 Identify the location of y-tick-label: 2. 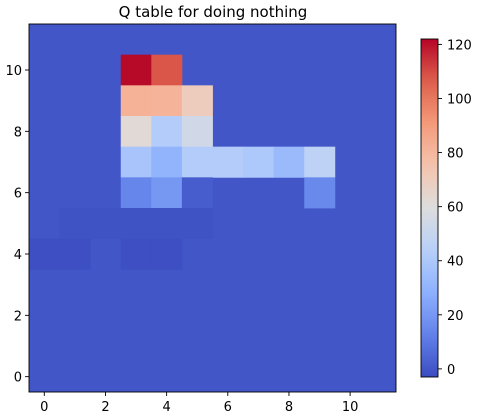
(18, 316).